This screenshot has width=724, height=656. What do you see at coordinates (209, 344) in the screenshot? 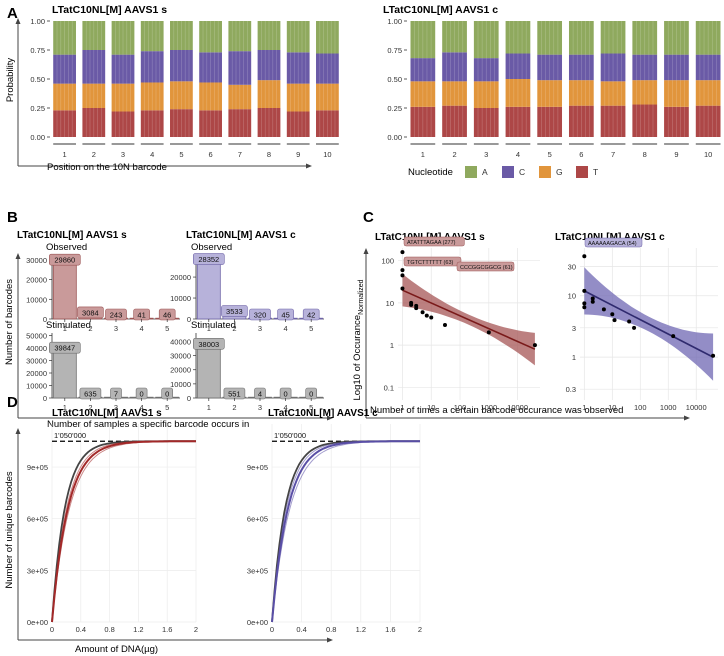
I see `bar-value-badge` at bounding box center [209, 344].